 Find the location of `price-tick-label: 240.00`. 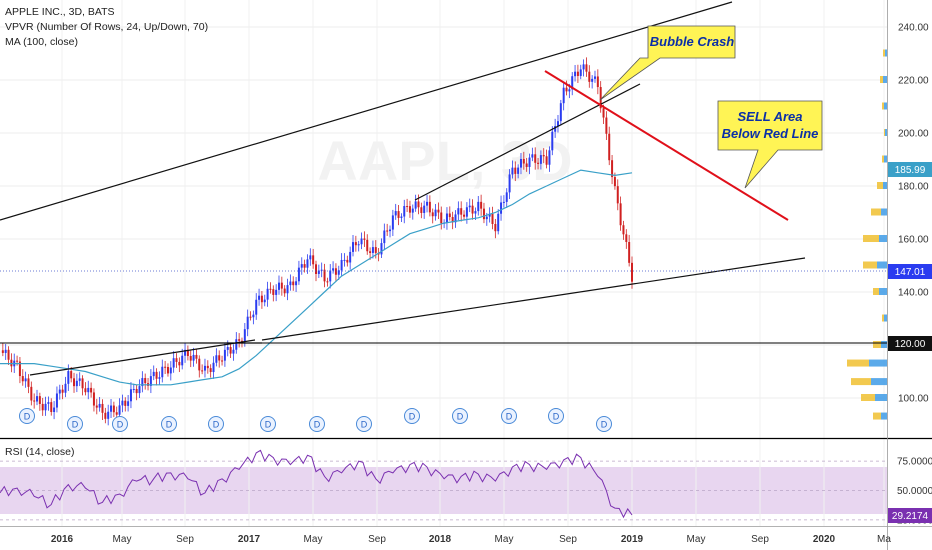

price-tick-label: 240.00 is located at coordinates (913, 28).